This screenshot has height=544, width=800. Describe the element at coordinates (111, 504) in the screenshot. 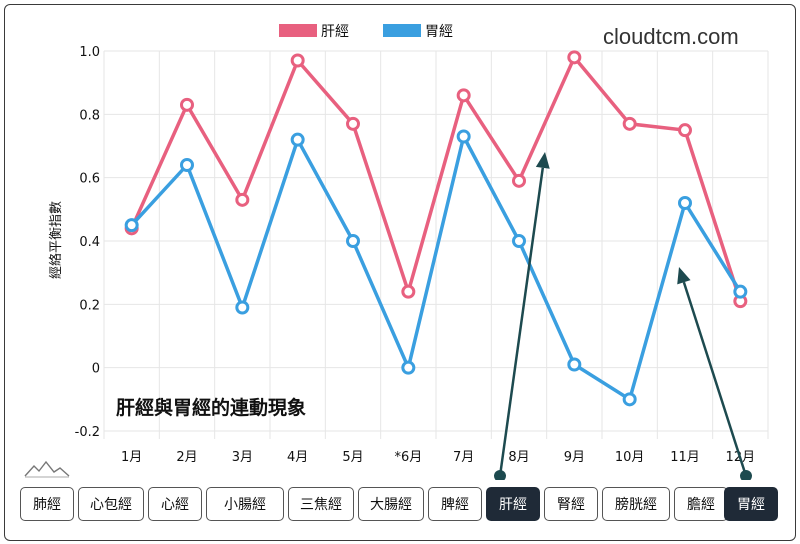

I see `meridian-button: 心包經` at that location.